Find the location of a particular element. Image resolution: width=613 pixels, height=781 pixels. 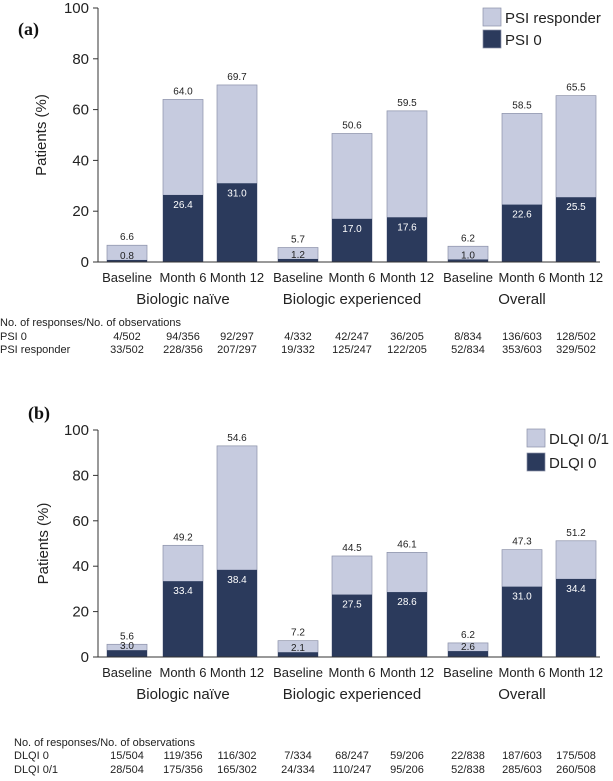

table-cell: 22/838 is located at coordinates (468, 756).